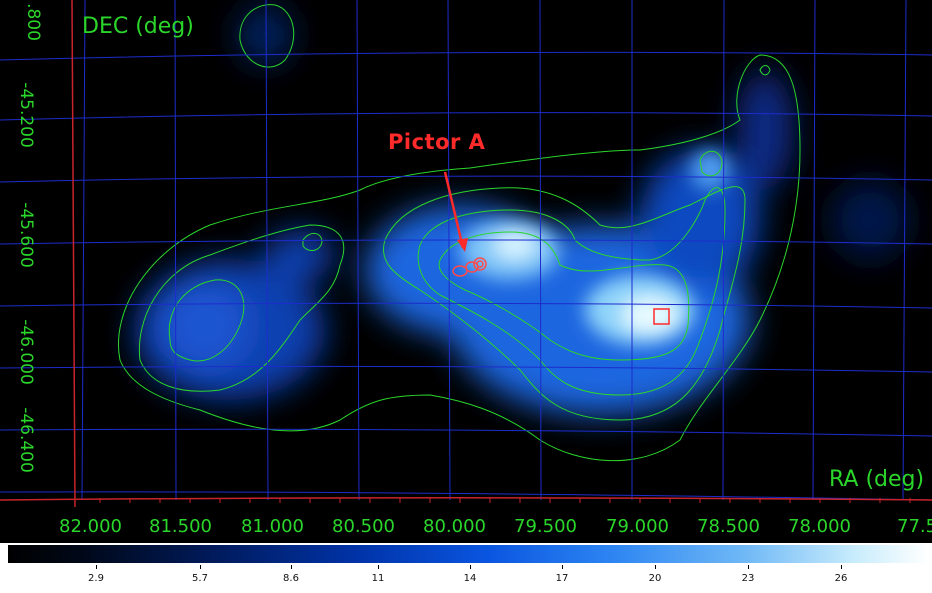 The image size is (932, 593). I want to click on colorbar-label: 11, so click(378, 578).